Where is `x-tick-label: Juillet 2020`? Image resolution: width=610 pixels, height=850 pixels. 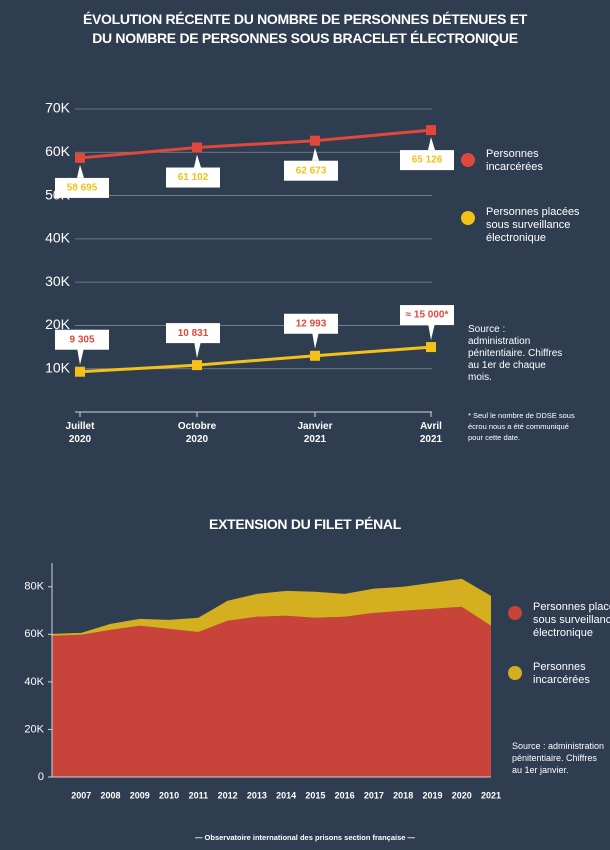
x-tick-label: Juillet 2020 is located at coordinates (80, 433).